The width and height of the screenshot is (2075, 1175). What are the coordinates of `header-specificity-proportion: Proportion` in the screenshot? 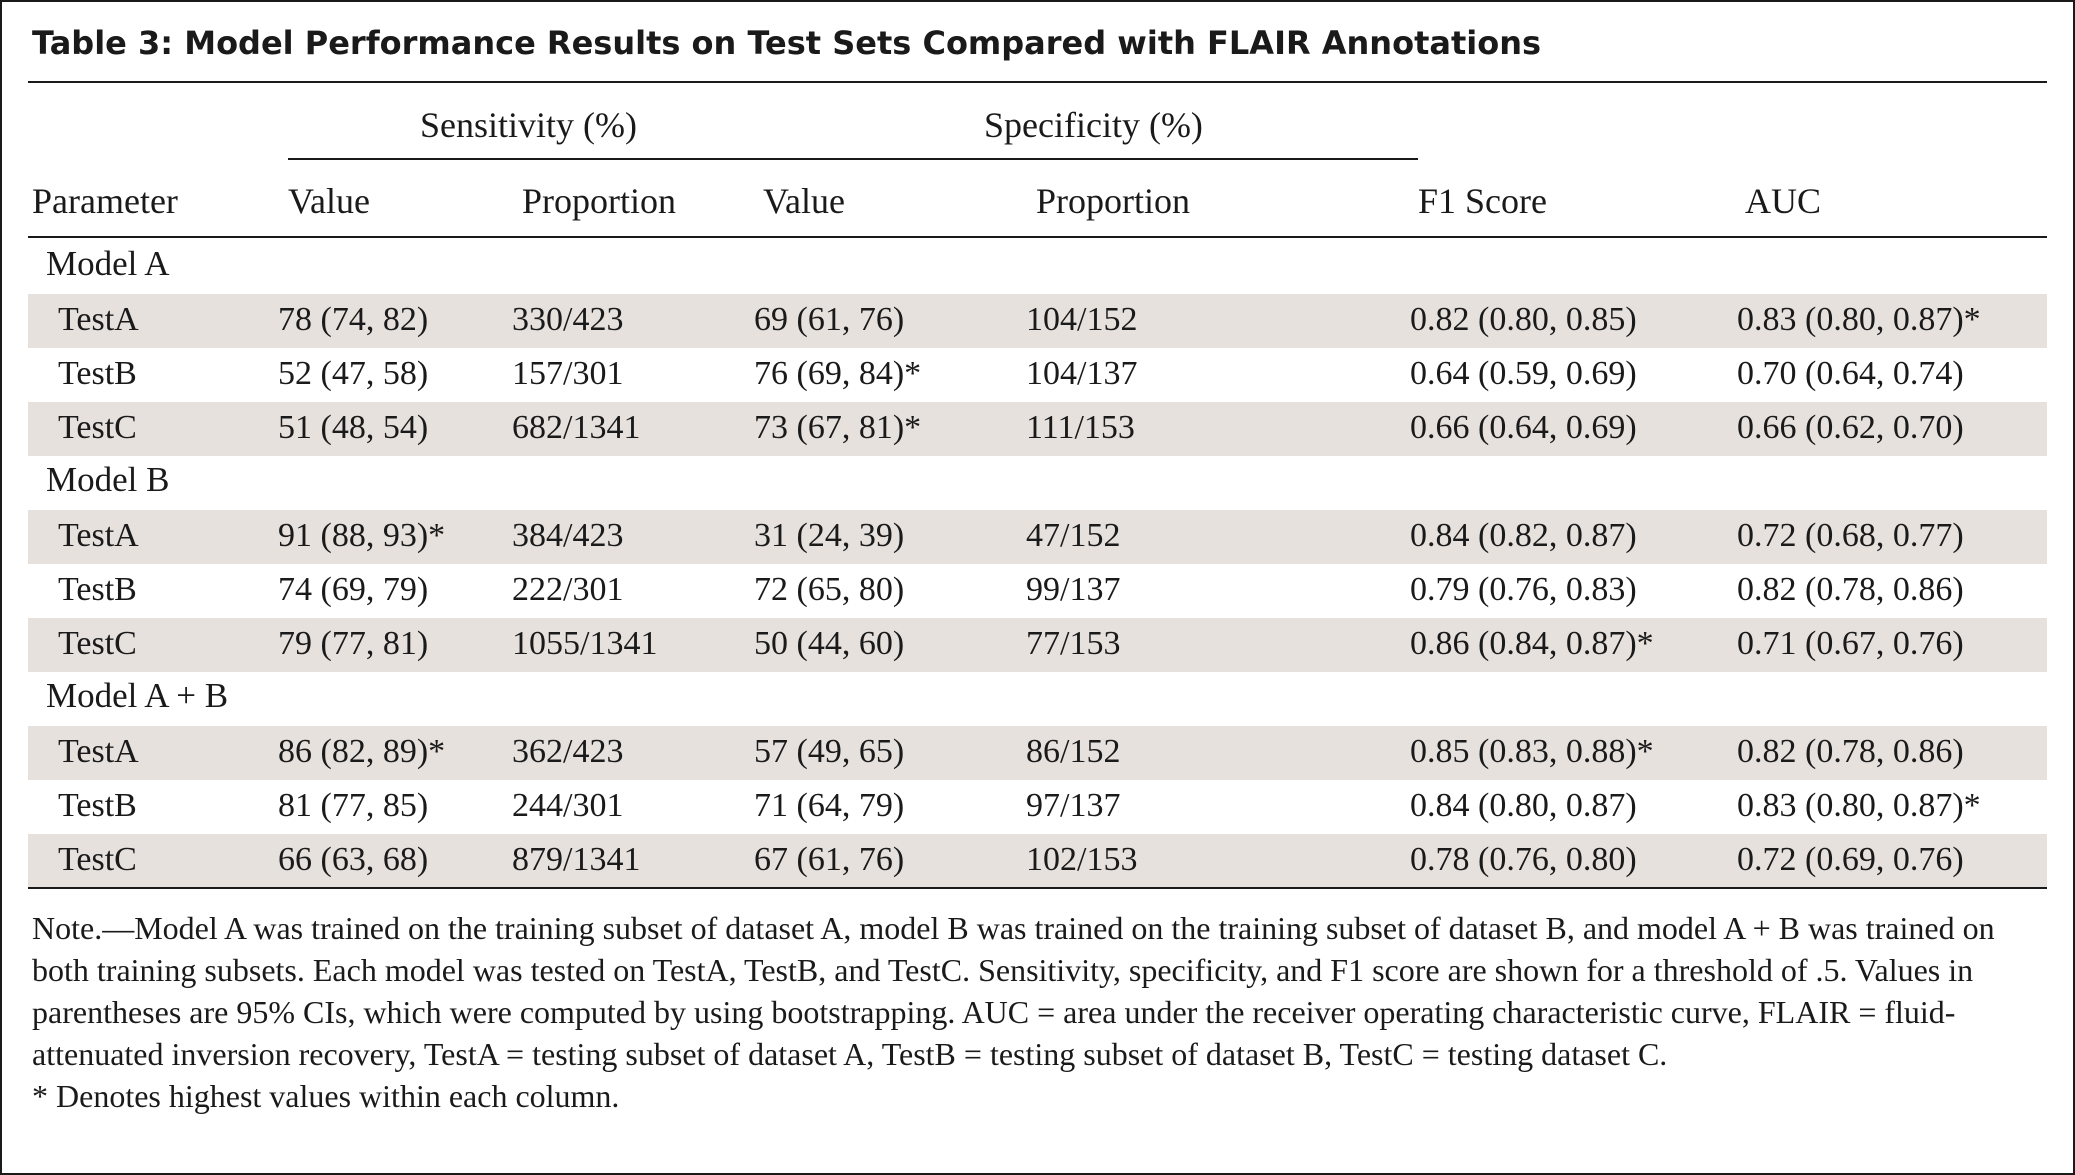 It's located at (1113, 201).